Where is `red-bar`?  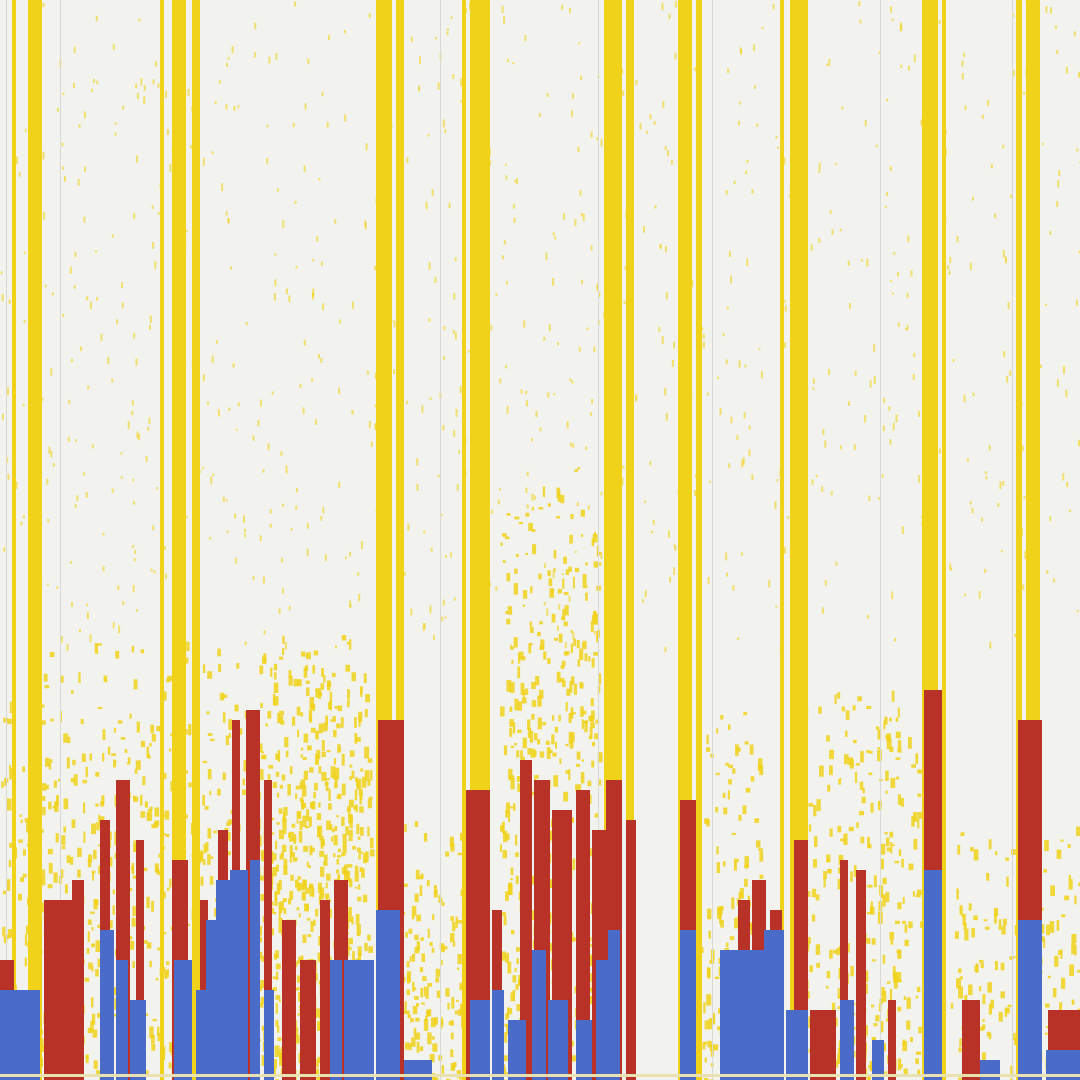
red-bar is located at coordinates (268, 930).